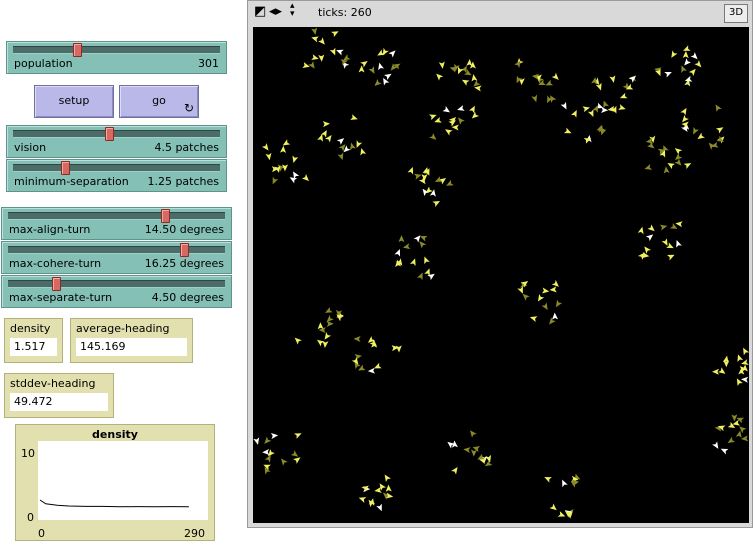  Describe the element at coordinates (184, 263) in the screenshot. I see `slider-value: 16.25 degrees` at that location.